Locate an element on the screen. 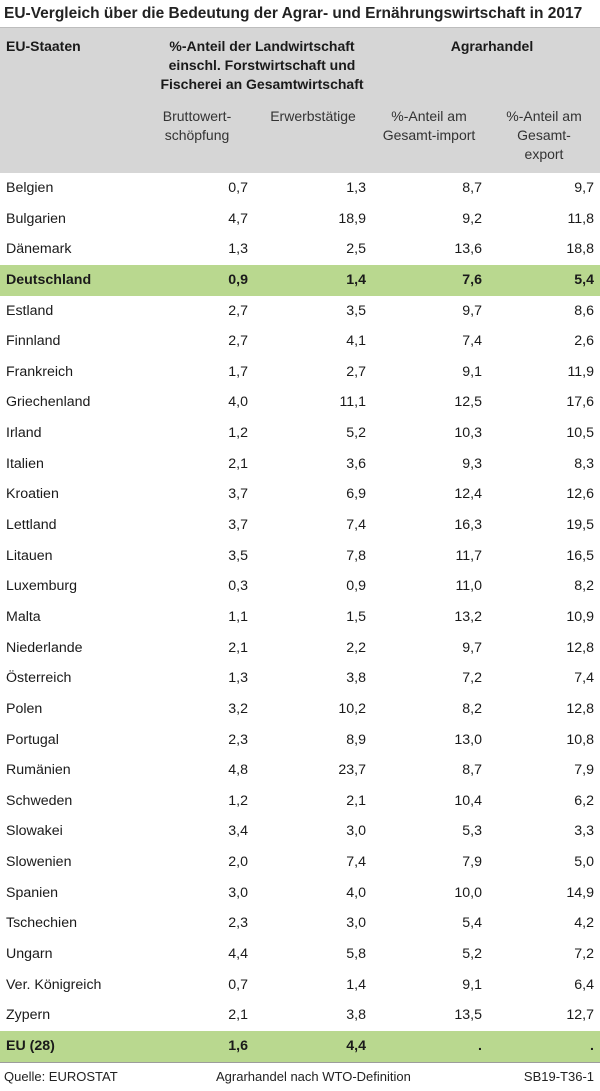  bruttowertschoepfung-cell: 3,2 is located at coordinates (238, 708).